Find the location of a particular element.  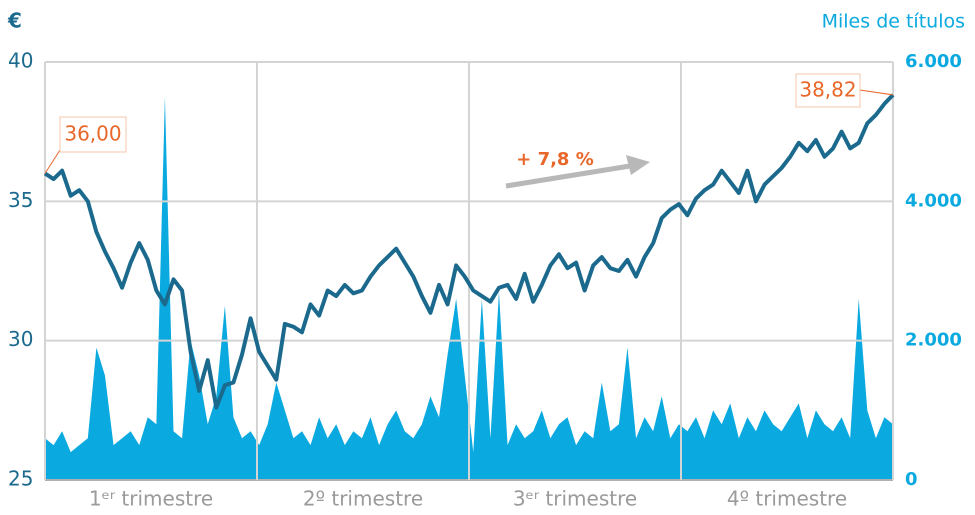

trend-arrow is located at coordinates (568, 176).